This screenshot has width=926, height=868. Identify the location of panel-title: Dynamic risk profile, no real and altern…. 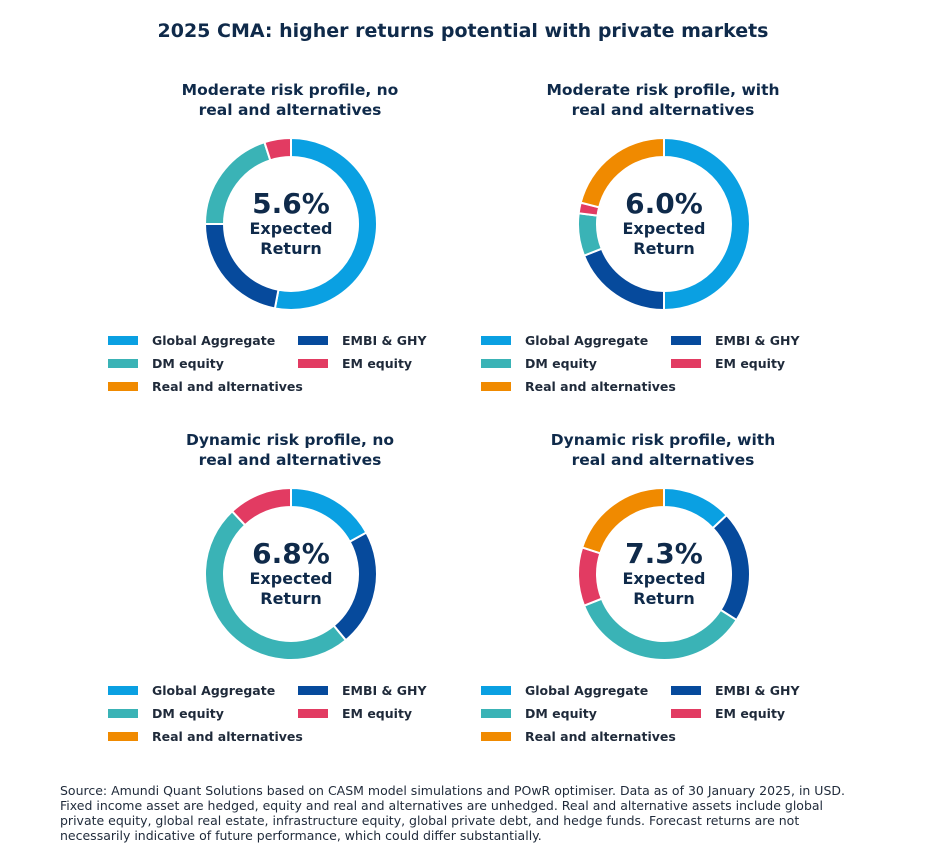
(290, 450).